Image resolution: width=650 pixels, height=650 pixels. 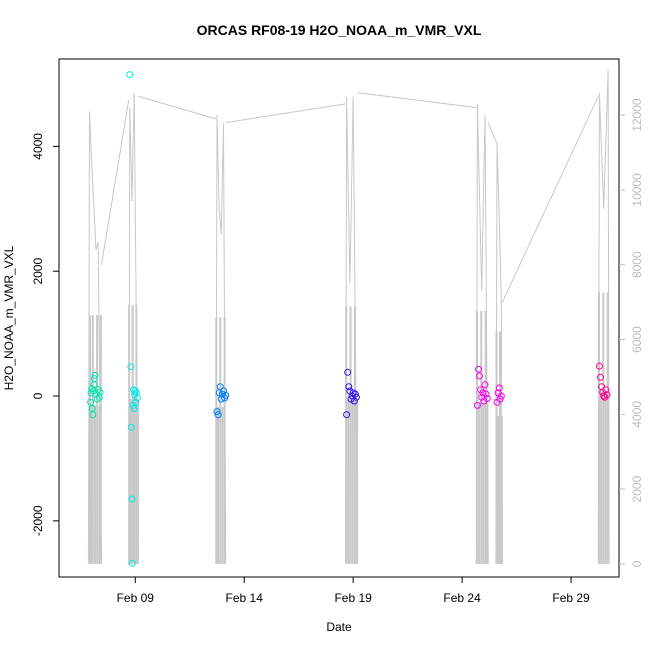 What do you see at coordinates (637, 339) in the screenshot?
I see `y2-tick-label: 6000` at bounding box center [637, 339].